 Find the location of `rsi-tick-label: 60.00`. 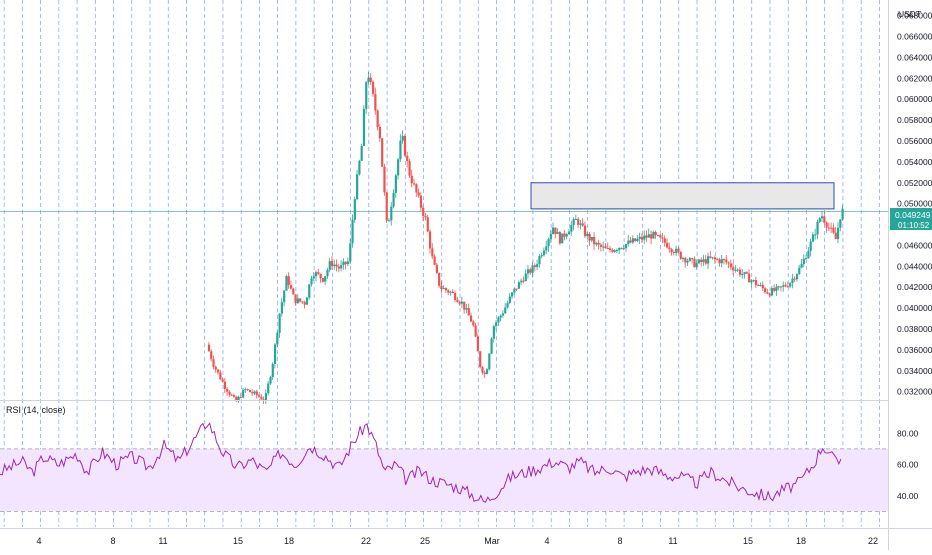

rsi-tick-label: 60.00 is located at coordinates (908, 465).